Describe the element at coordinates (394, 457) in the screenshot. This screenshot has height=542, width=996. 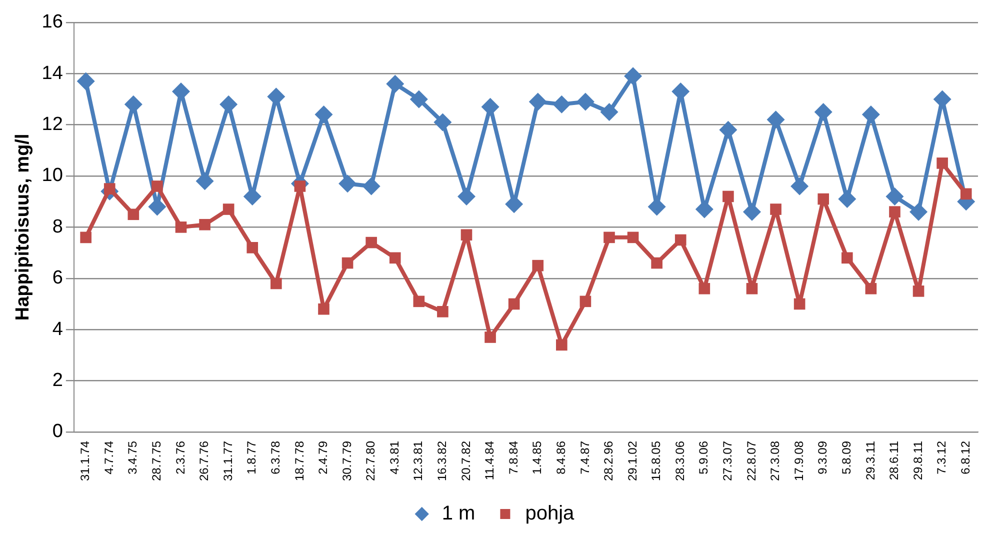
I see `x-tick-label: 4.3.81` at that location.